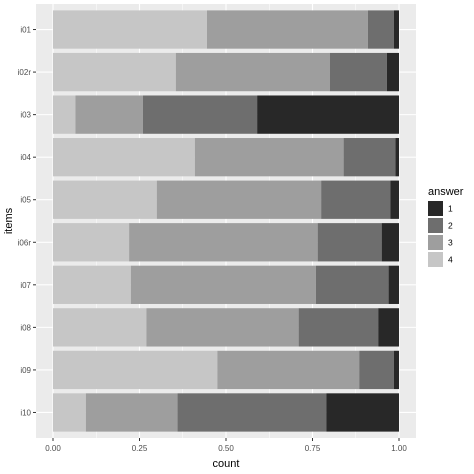 The image size is (474, 474). I want to click on x-tick-label: 0.75, so click(313, 448).